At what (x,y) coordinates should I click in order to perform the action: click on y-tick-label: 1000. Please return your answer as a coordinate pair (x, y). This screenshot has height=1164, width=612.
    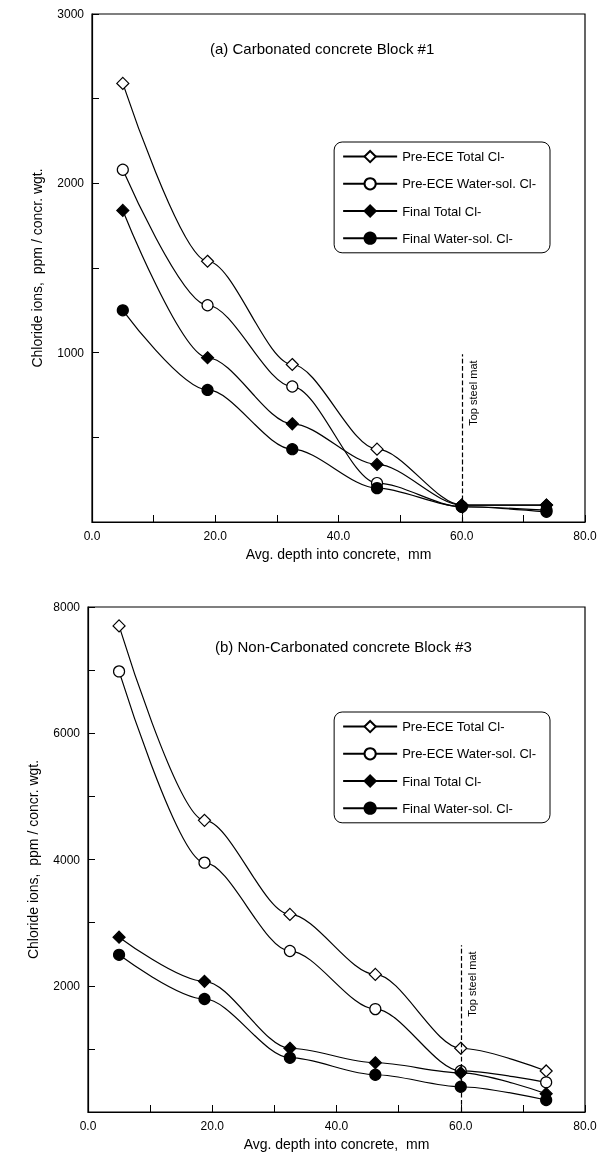
    Looking at the image, I should click on (71, 352).